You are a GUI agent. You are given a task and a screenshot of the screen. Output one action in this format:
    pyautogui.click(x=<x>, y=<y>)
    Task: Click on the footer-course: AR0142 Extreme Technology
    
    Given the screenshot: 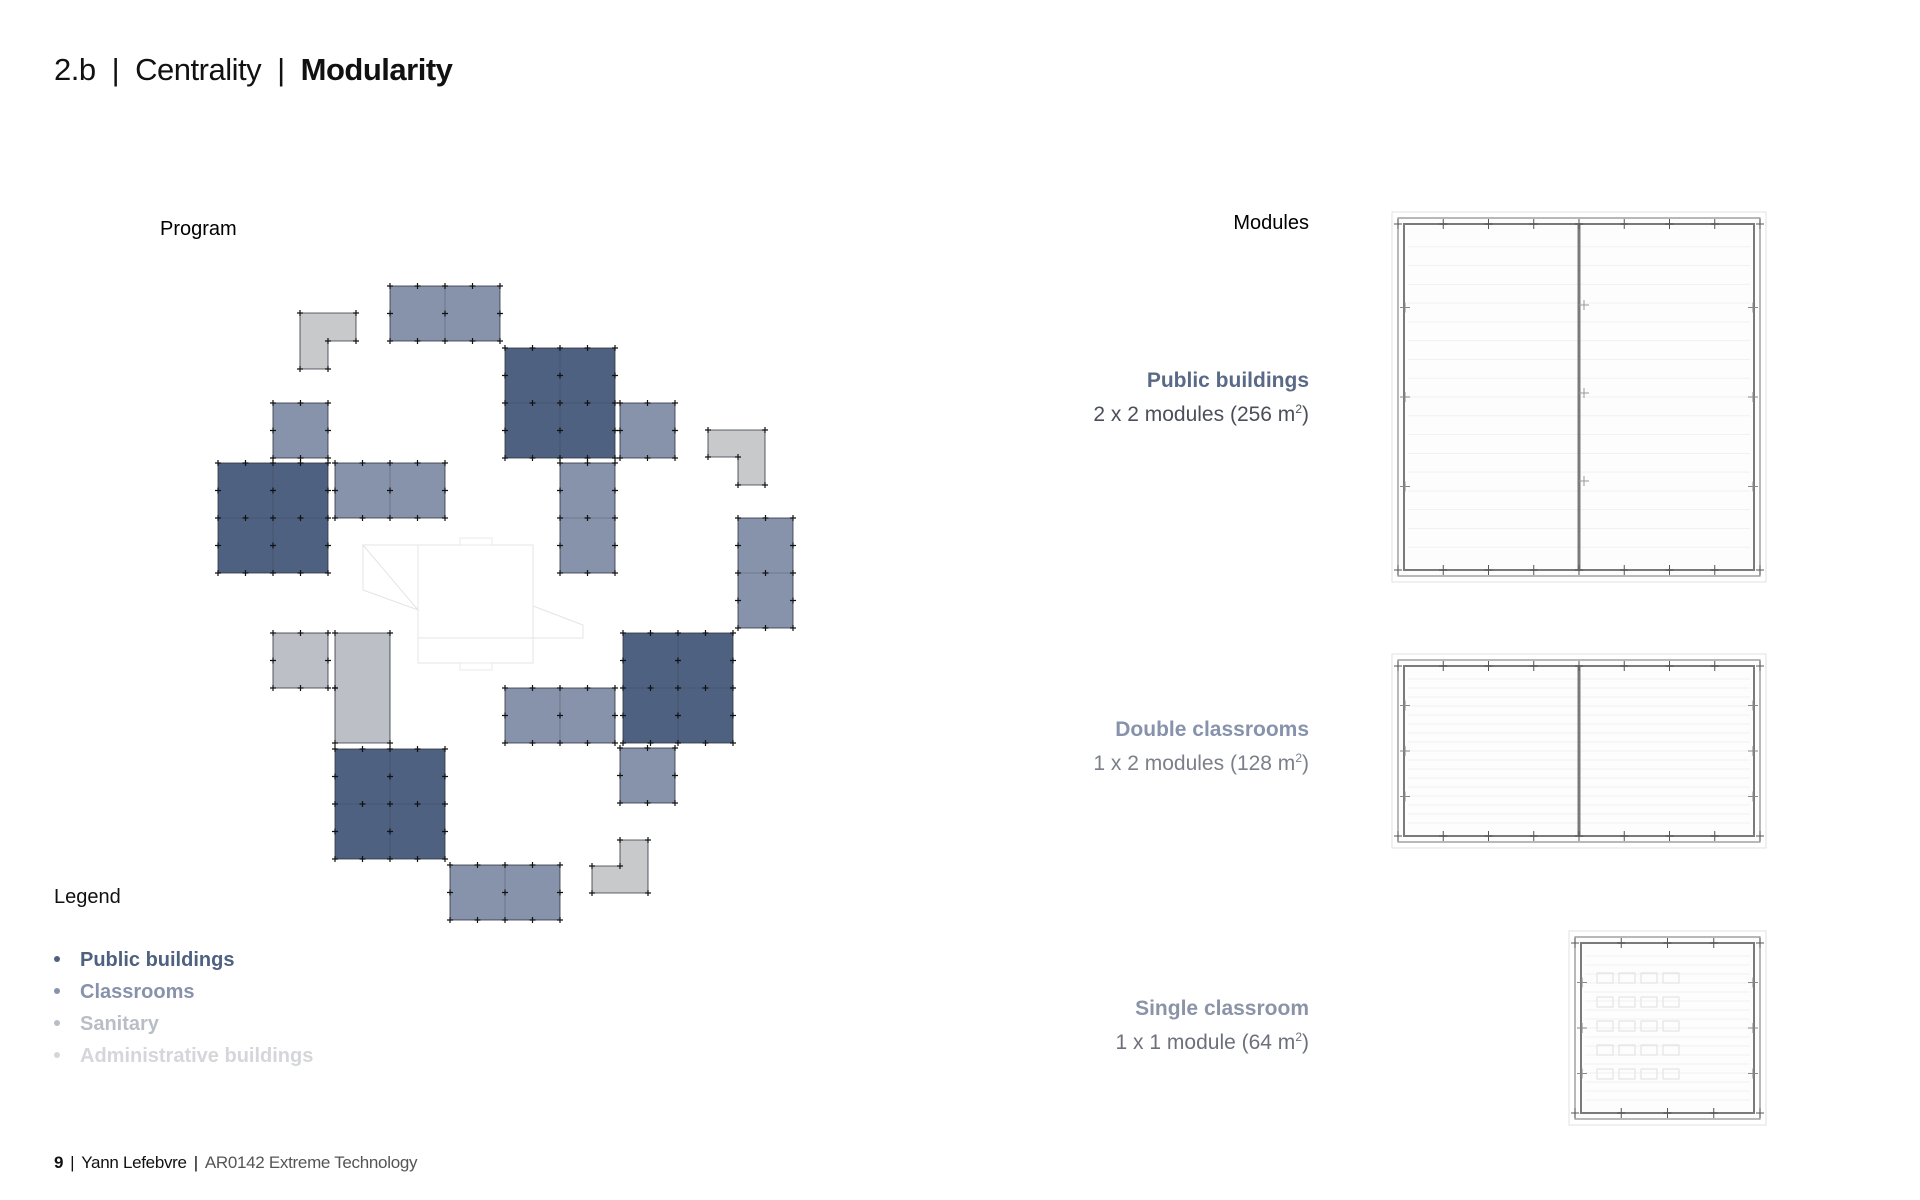 What is the action you would take?
    pyautogui.click(x=311, y=1162)
    